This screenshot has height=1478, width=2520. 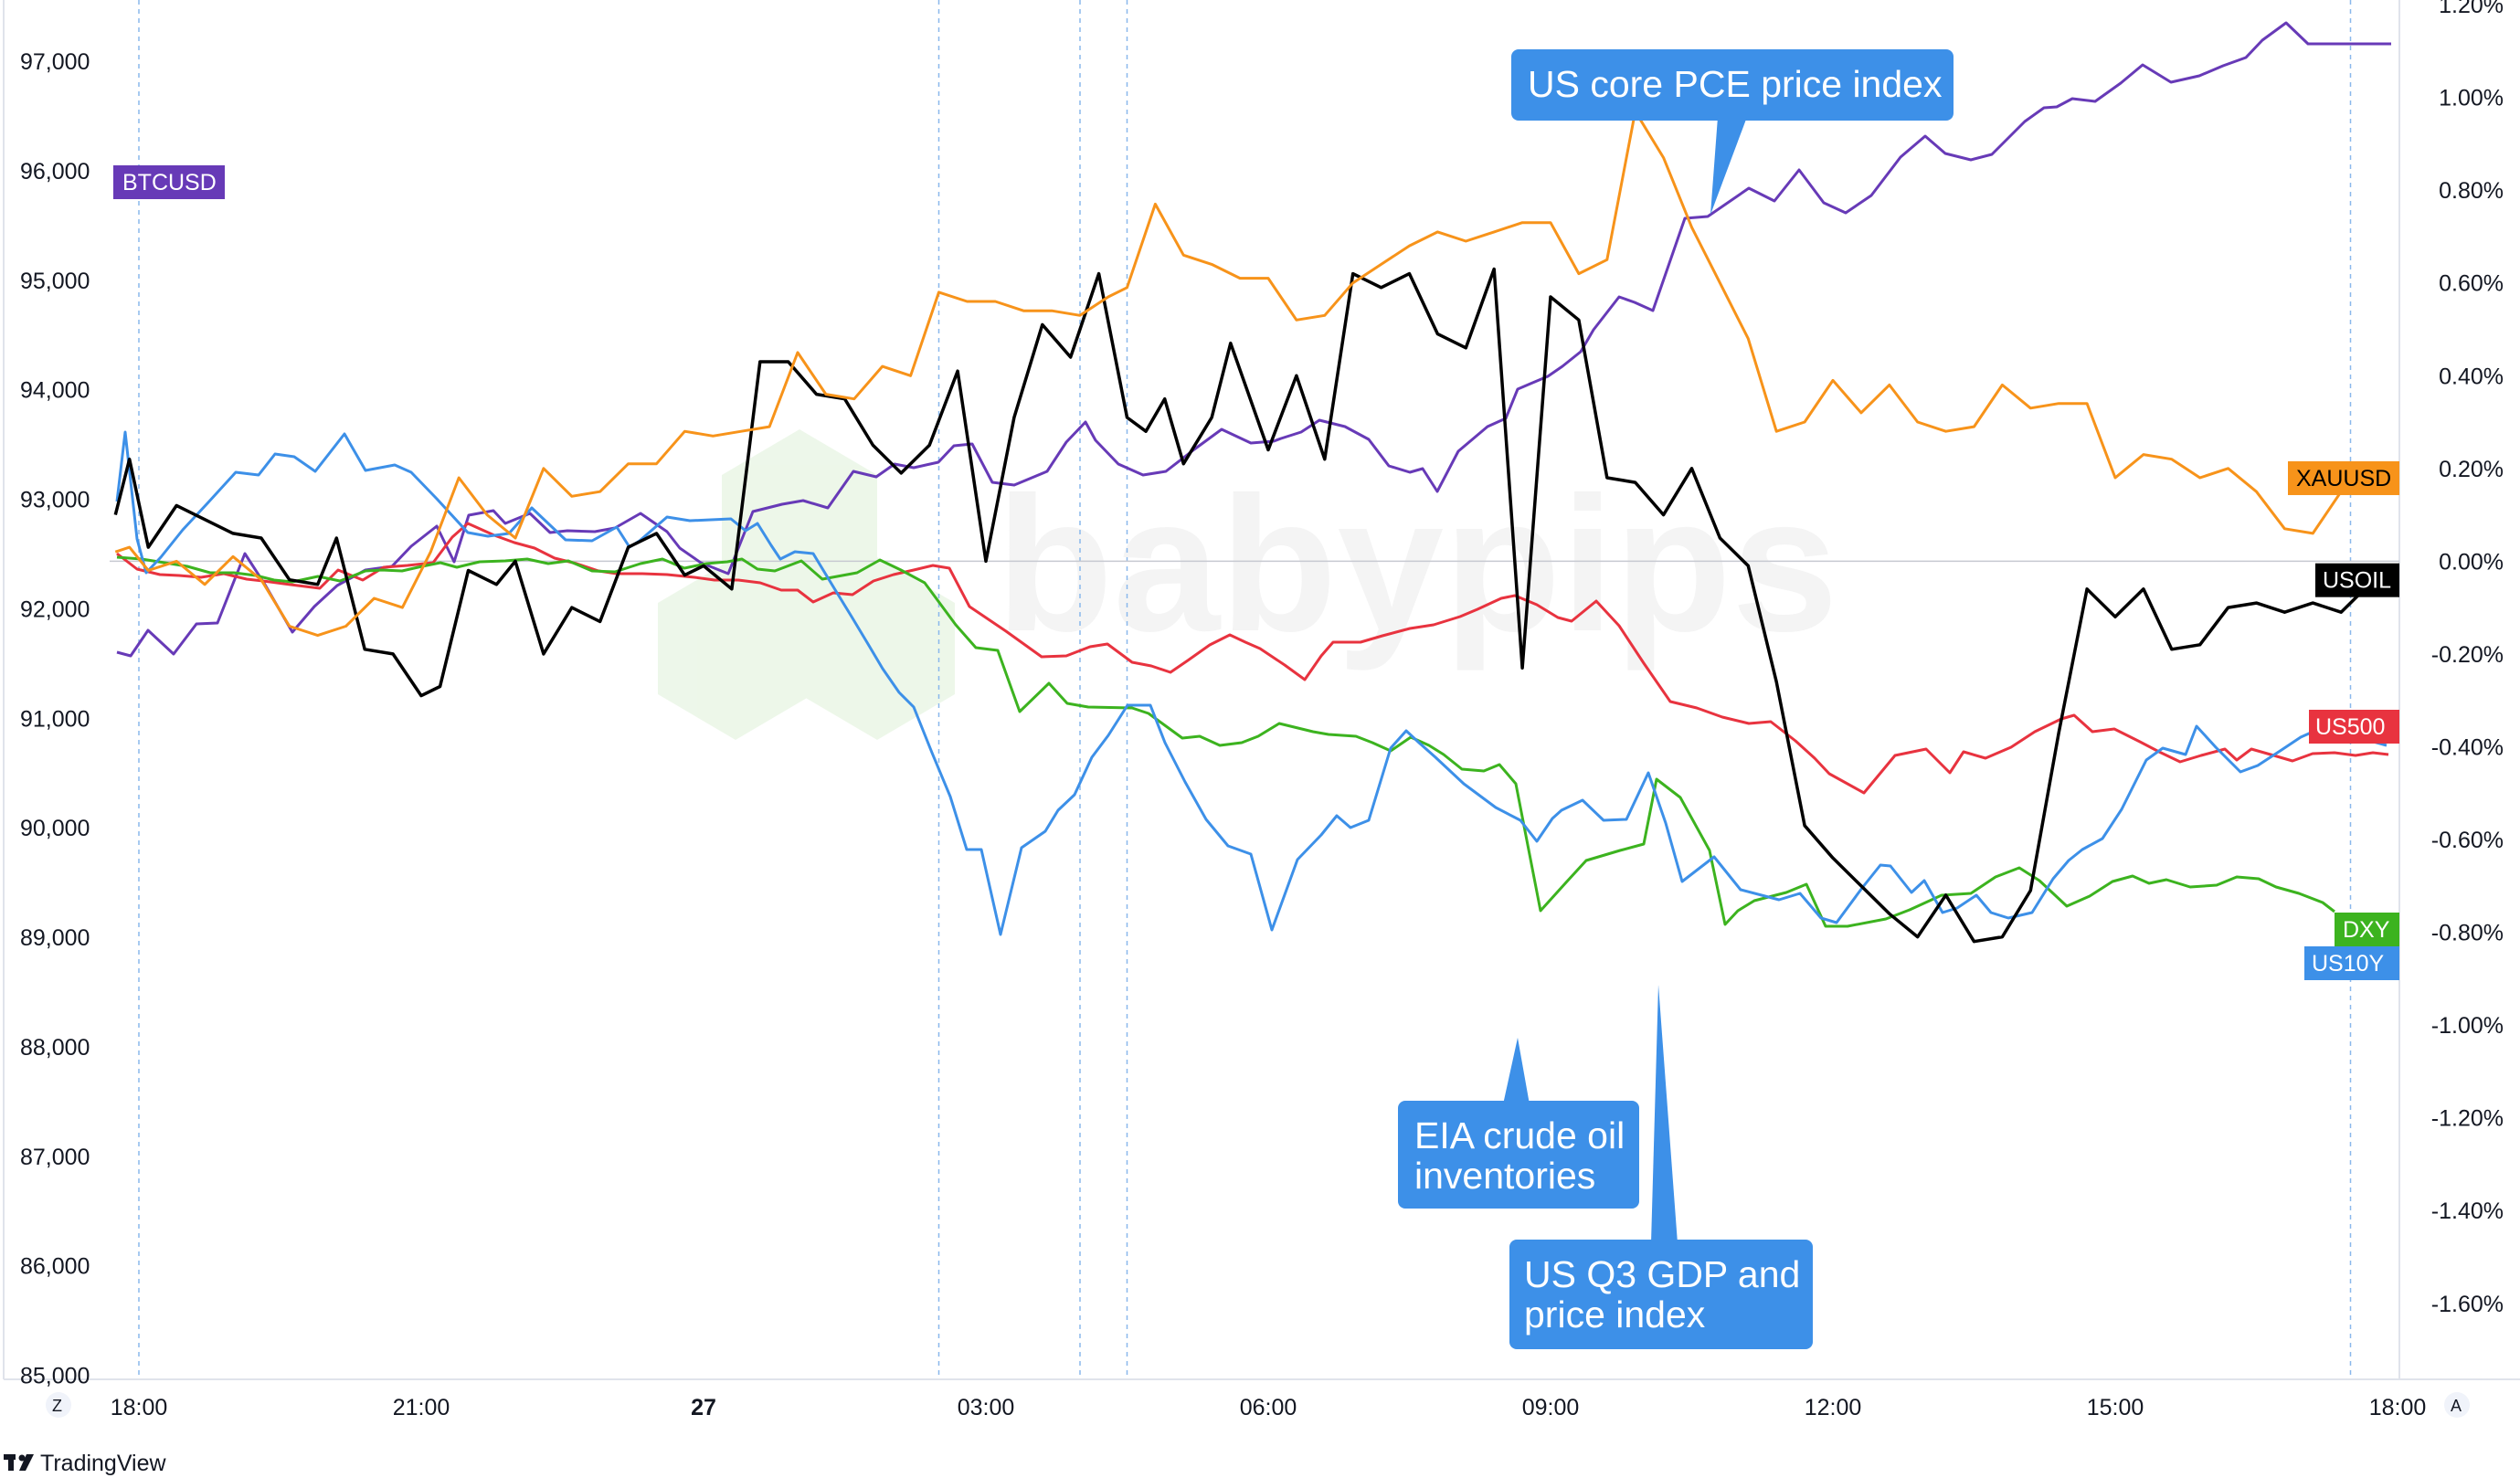 What do you see at coordinates (55, 172) in the screenshot?
I see `left-tick-label: 96,000` at bounding box center [55, 172].